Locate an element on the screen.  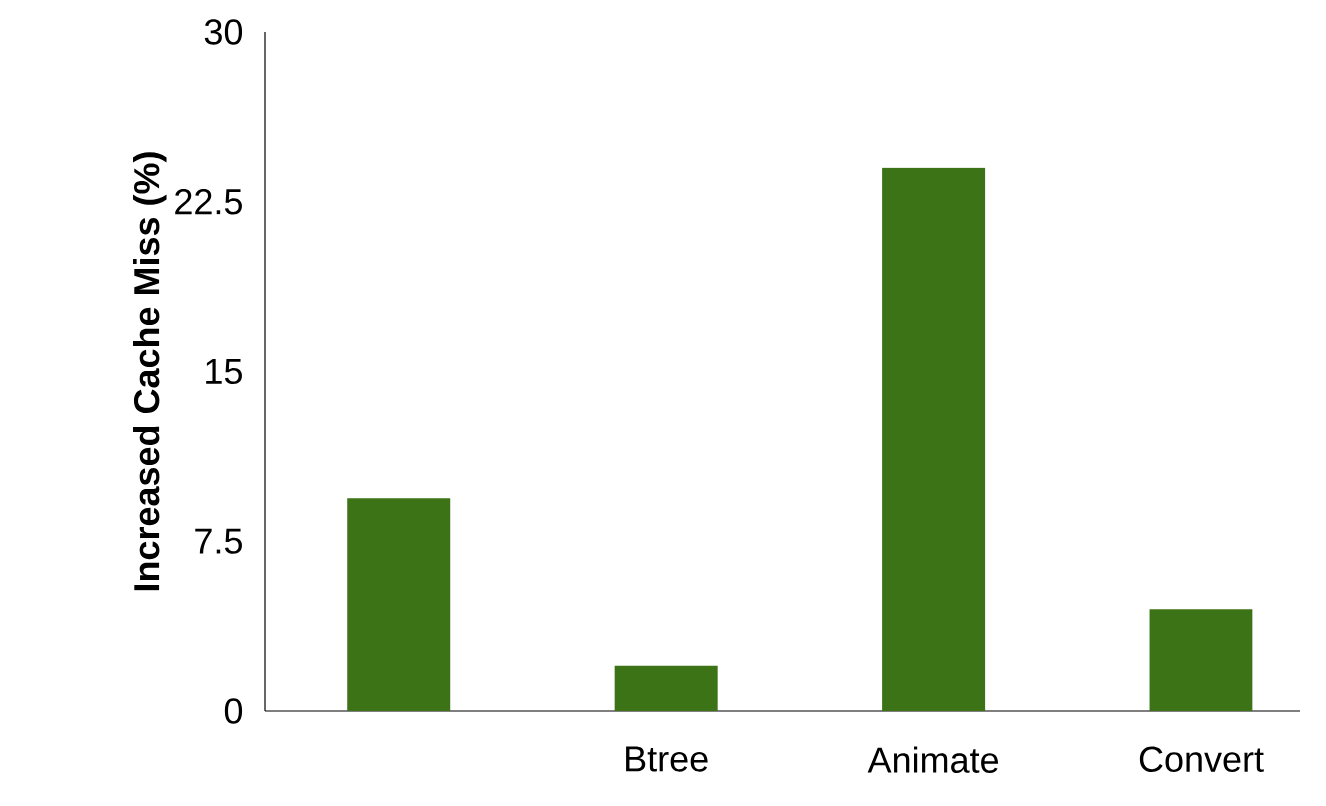
y-tick-label: 15 is located at coordinates (224, 371).